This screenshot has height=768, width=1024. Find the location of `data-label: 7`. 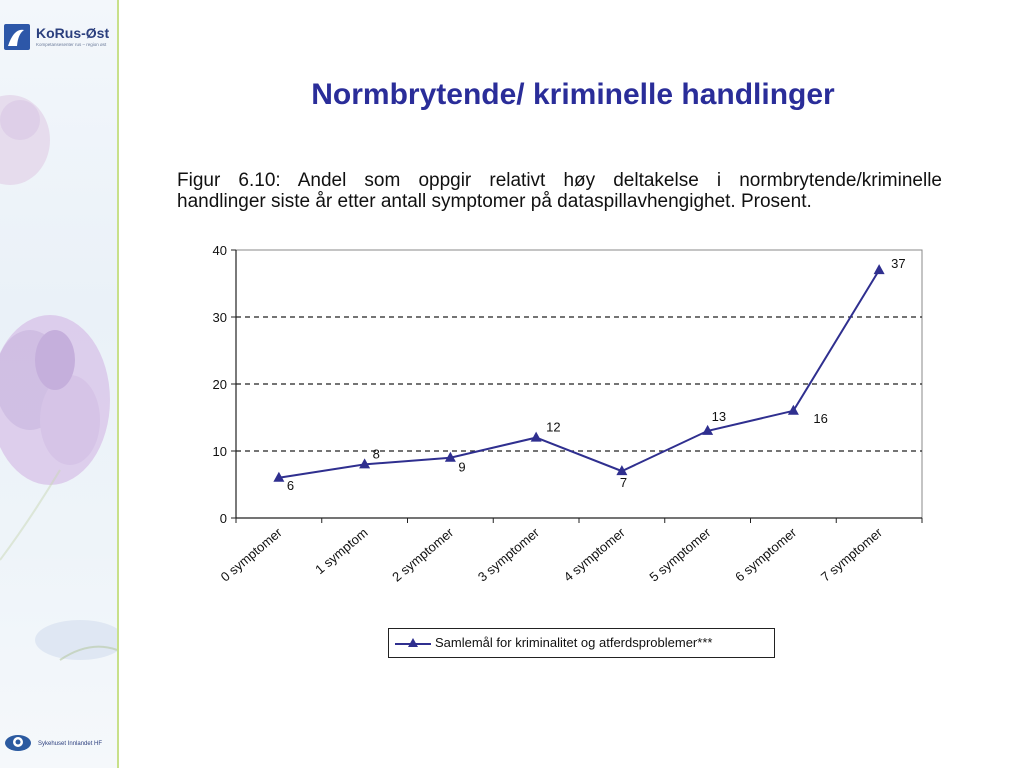

data-label: 7 is located at coordinates (623, 482).